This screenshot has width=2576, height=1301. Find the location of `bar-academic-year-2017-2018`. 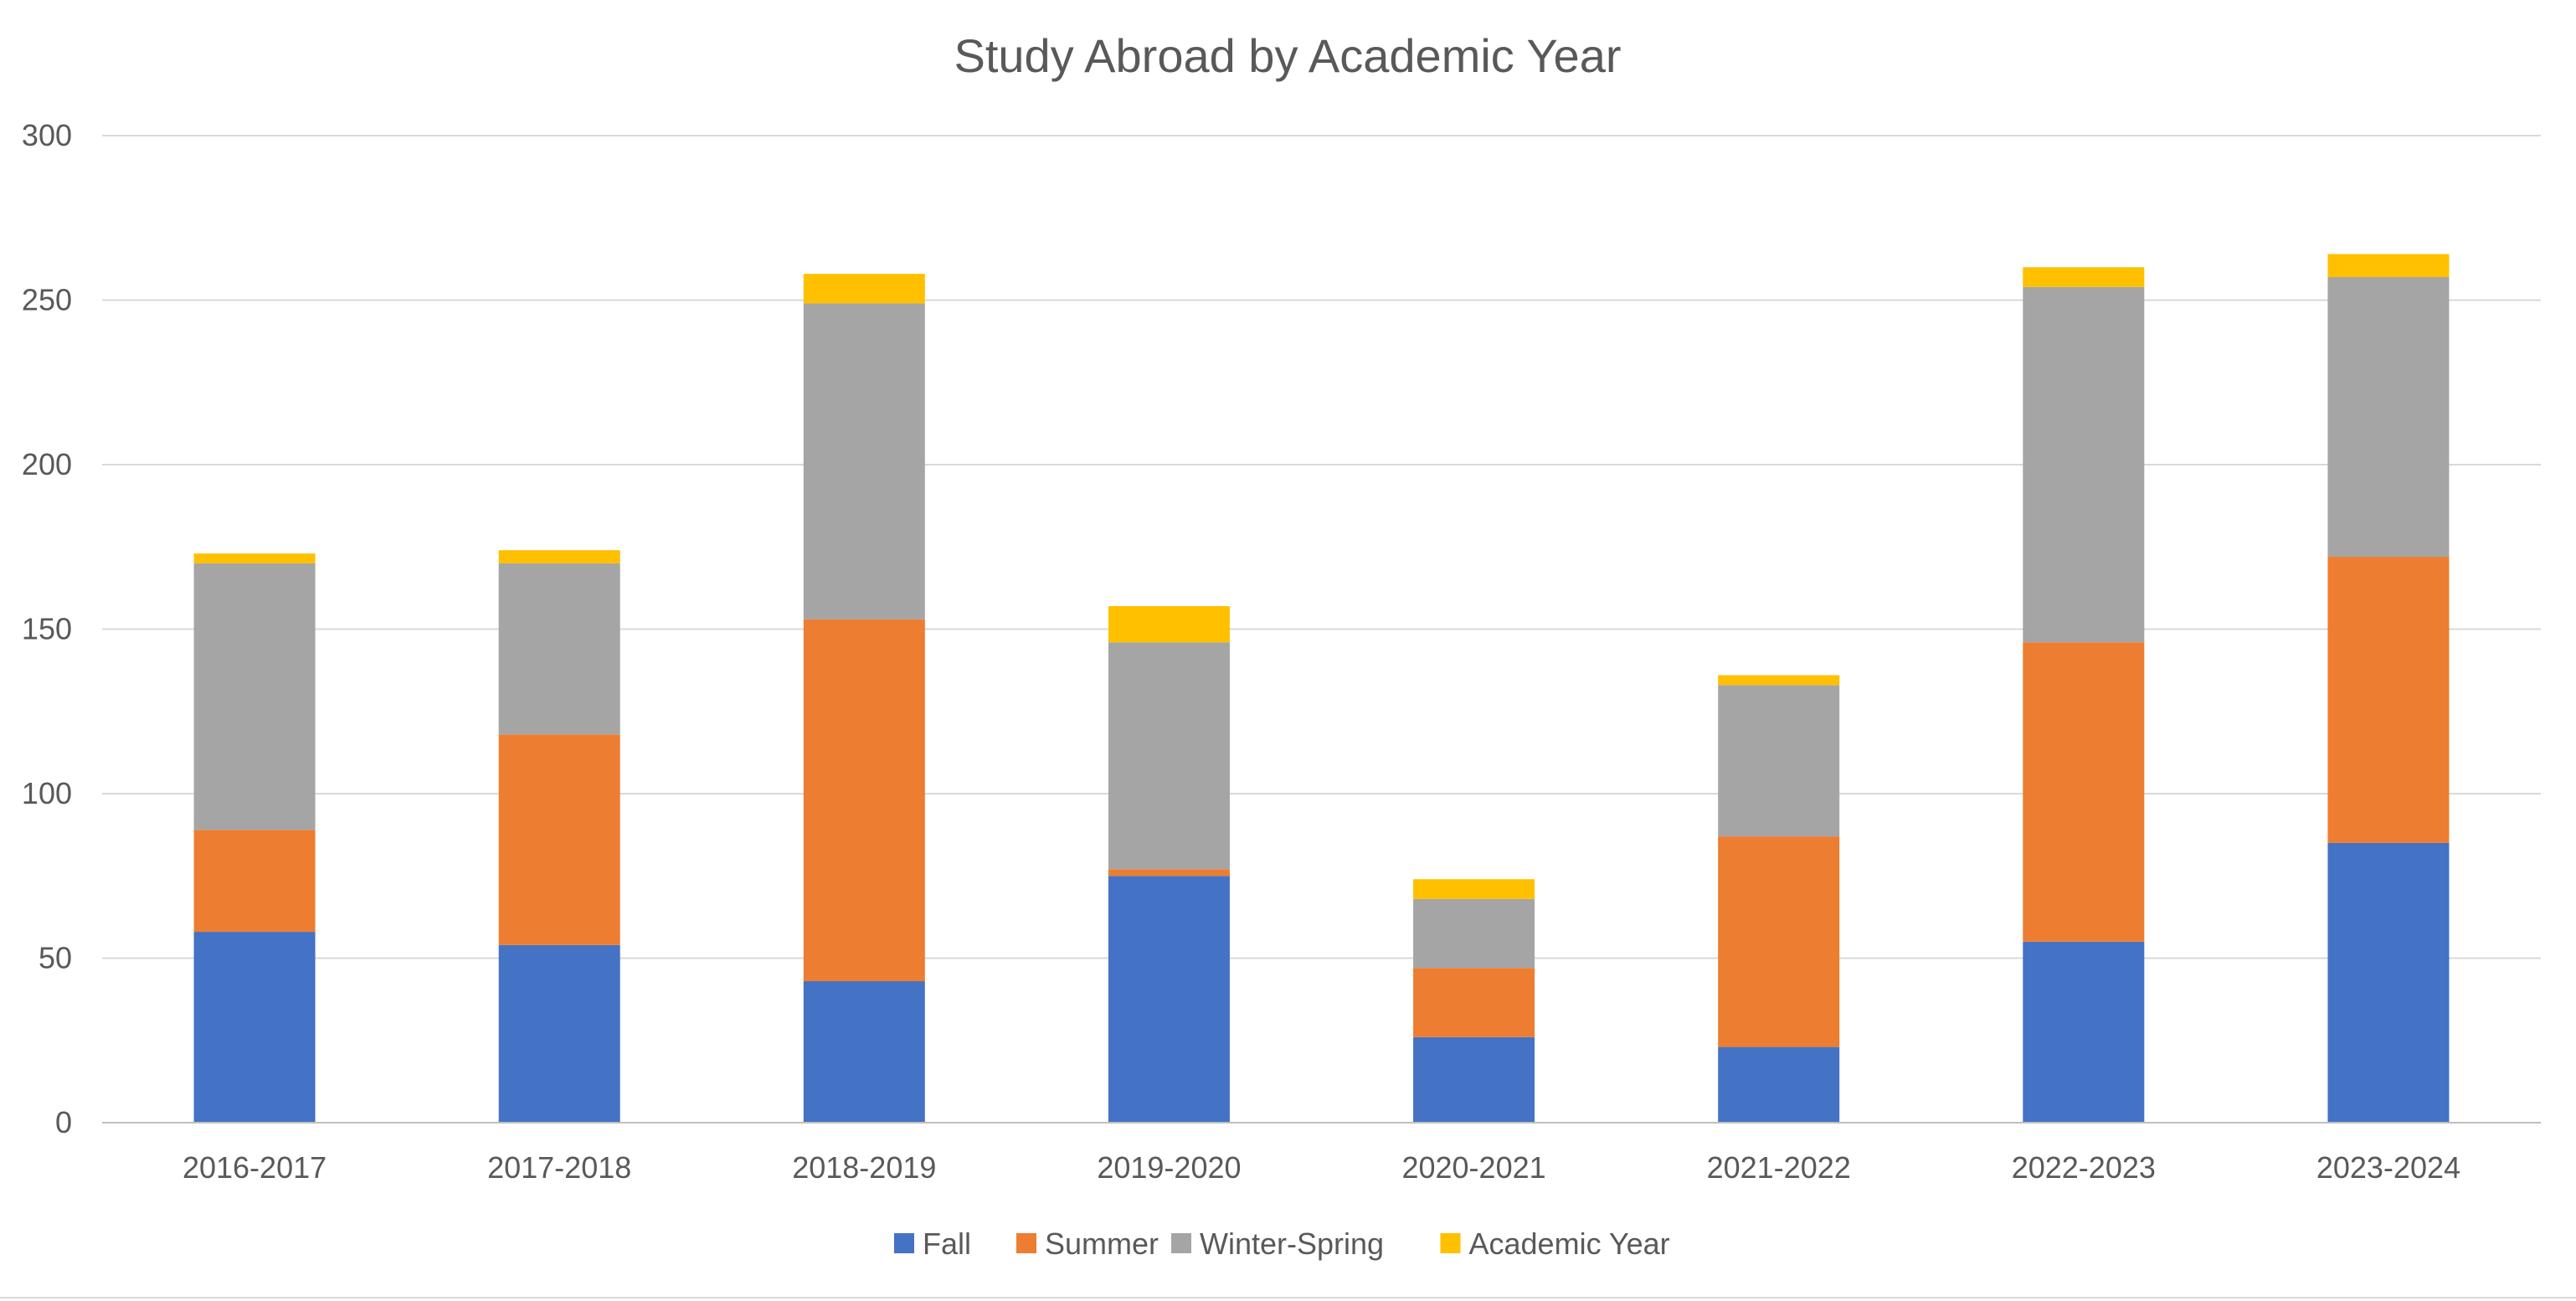

bar-academic-year-2017-2018 is located at coordinates (559, 557).